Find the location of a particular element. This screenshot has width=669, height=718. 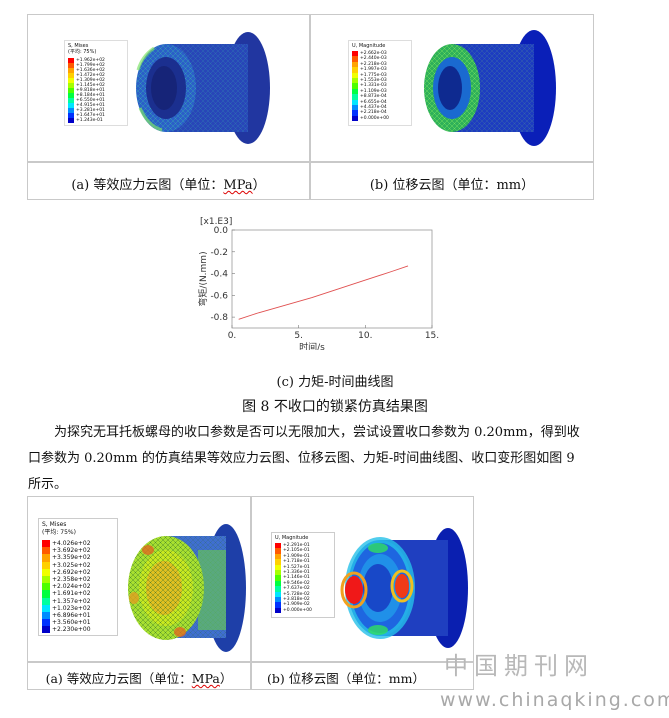

legend-value: +2.024e+02 is located at coordinates (71, 587).